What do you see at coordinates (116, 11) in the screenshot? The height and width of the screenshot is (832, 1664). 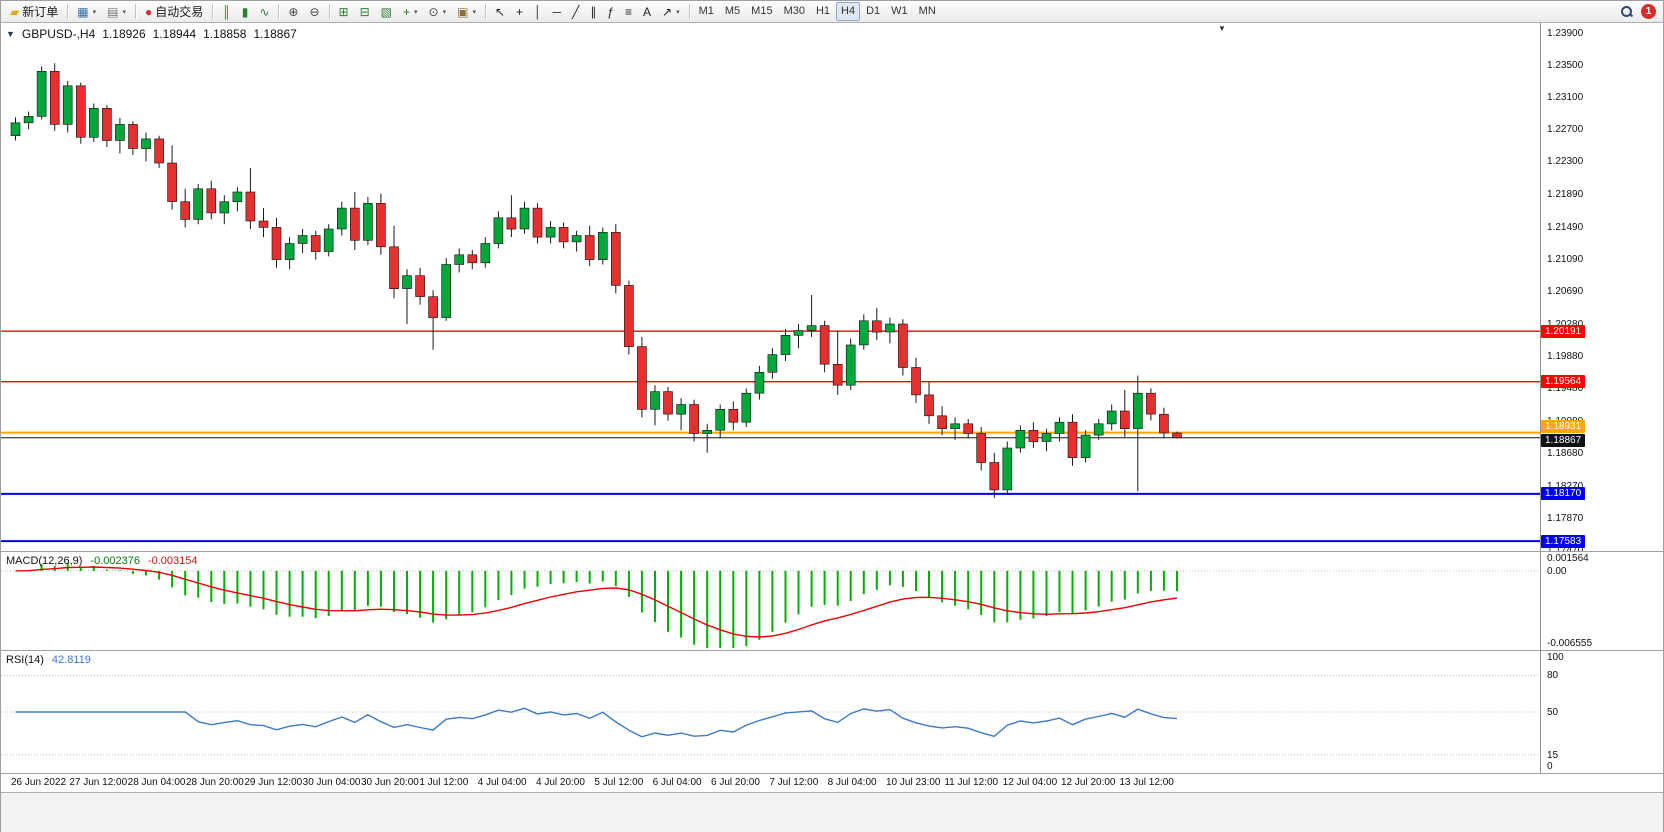 I see `profiles-button: ▤ ▾` at bounding box center [116, 11].